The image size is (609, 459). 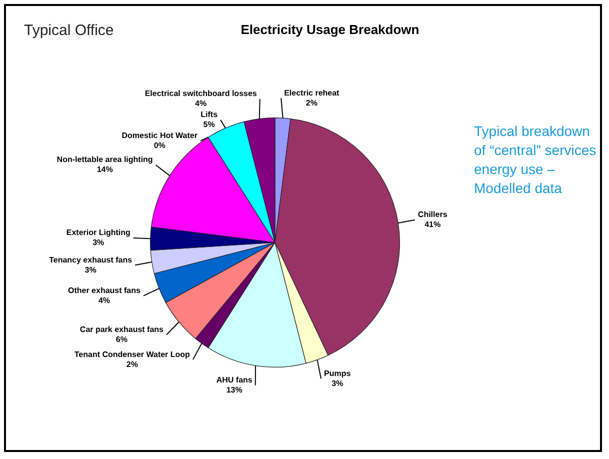 What do you see at coordinates (201, 93) in the screenshot?
I see `slice-label: Electrical switchboard losses` at bounding box center [201, 93].